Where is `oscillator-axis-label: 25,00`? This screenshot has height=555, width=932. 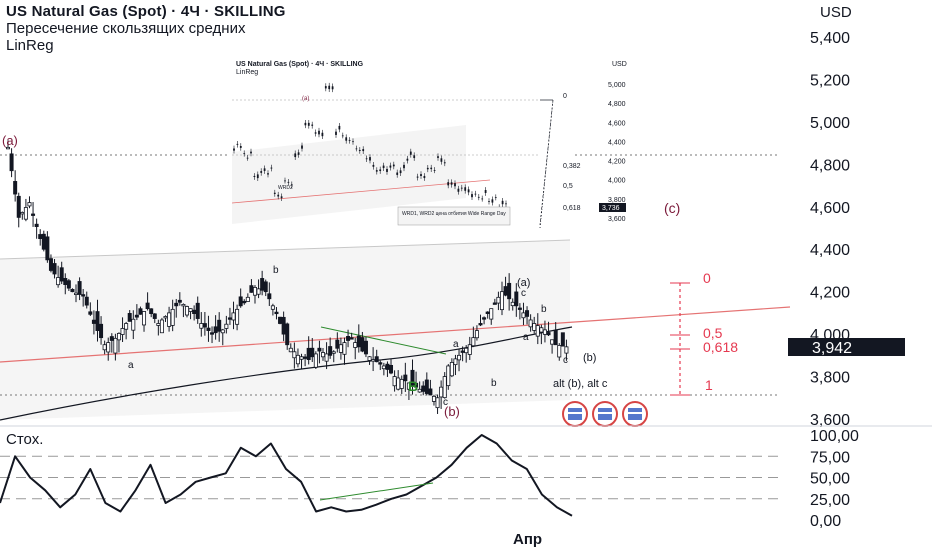
oscillator-axis-label: 25,00 is located at coordinates (830, 500).